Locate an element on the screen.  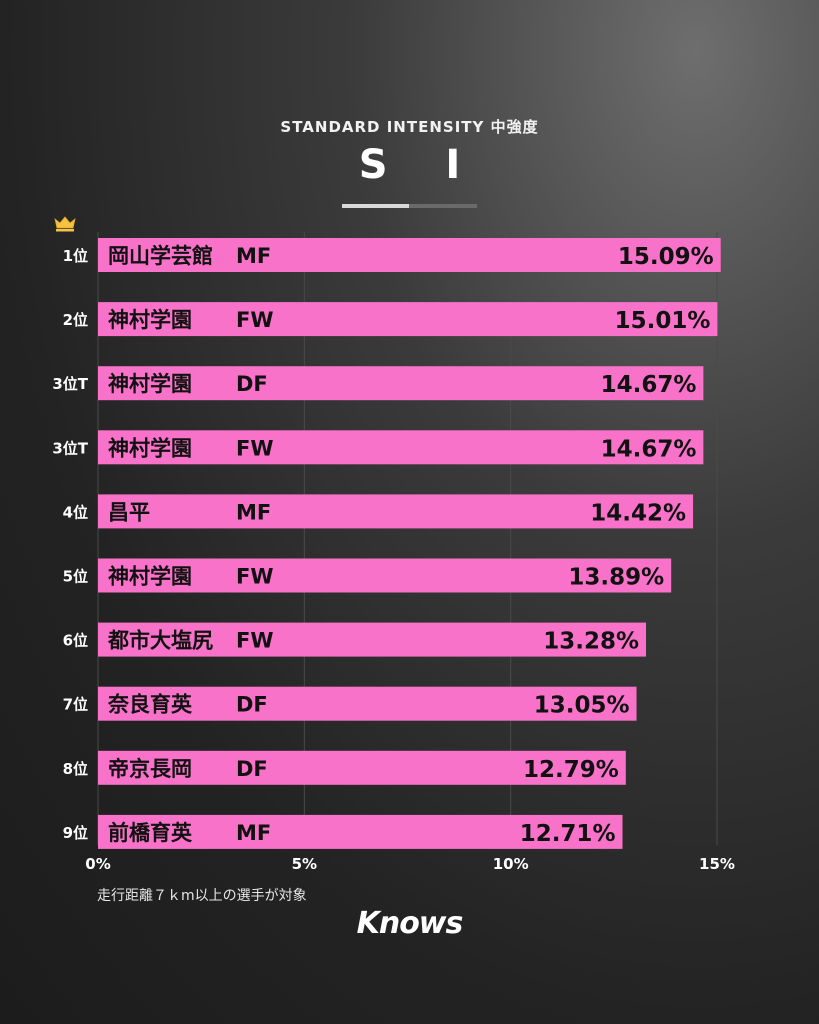
rank-label: 5位 is located at coordinates (75, 577).